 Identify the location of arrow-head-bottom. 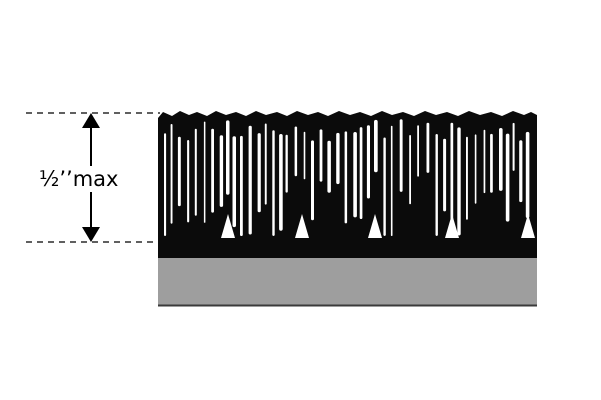
(91, 234).